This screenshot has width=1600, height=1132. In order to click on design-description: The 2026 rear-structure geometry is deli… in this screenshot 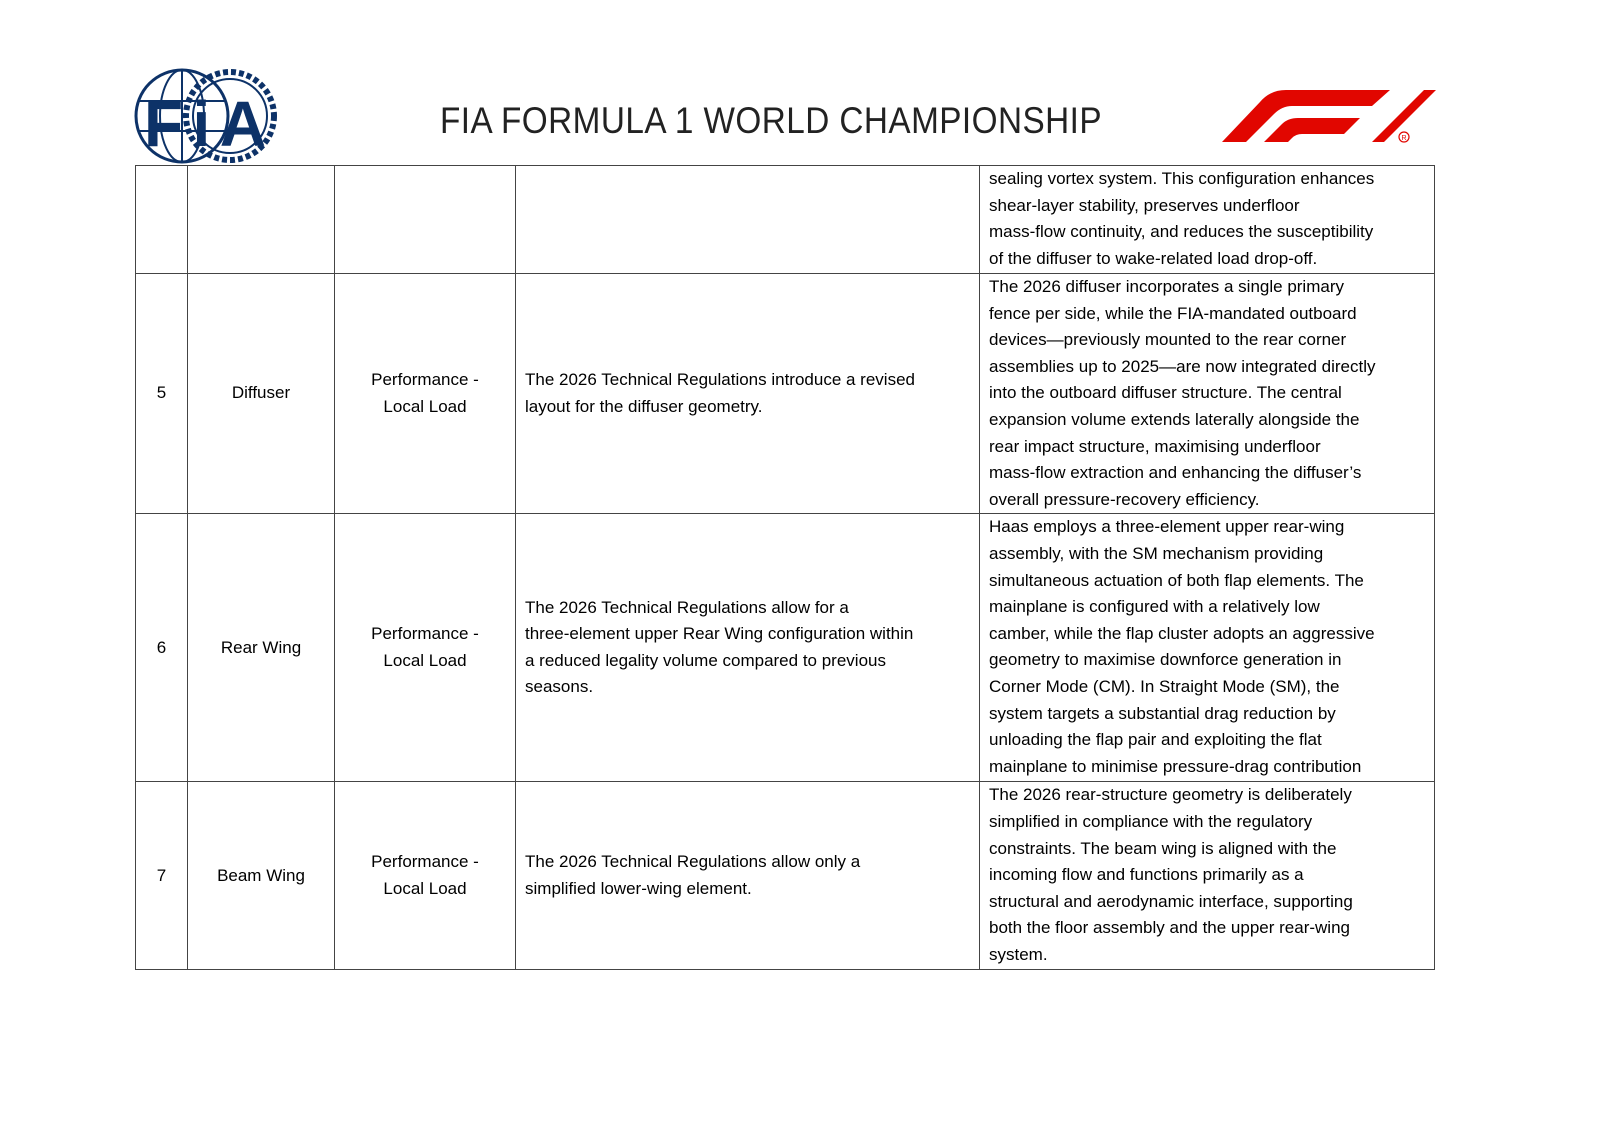, I will do `click(1207, 876)`.